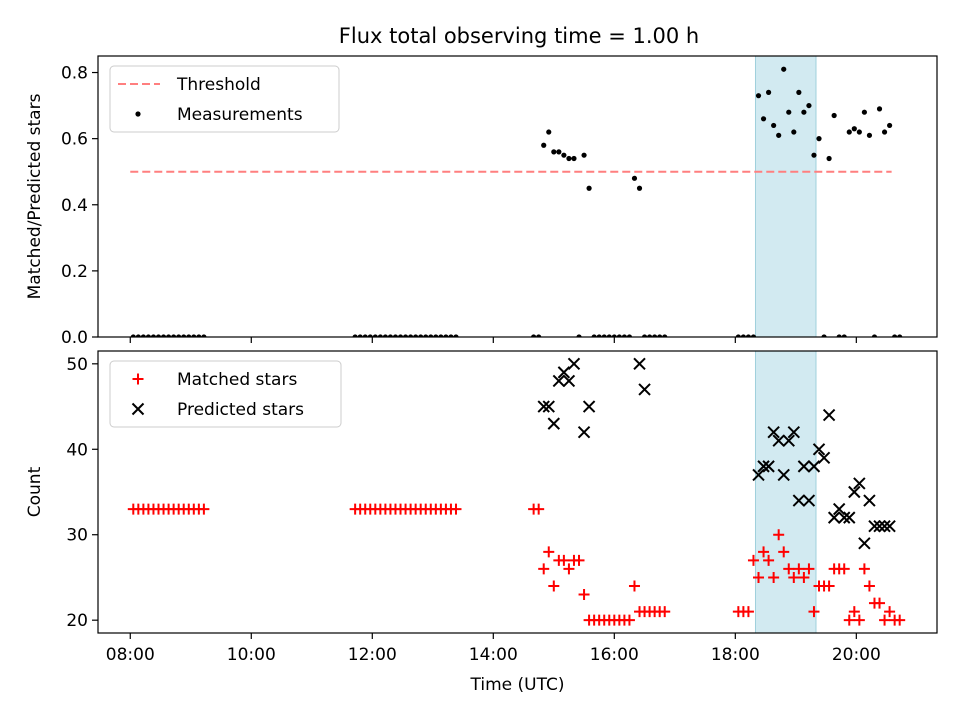  What do you see at coordinates (372, 655) in the screenshot?
I see `x-tick-label: 12:00` at bounding box center [372, 655].